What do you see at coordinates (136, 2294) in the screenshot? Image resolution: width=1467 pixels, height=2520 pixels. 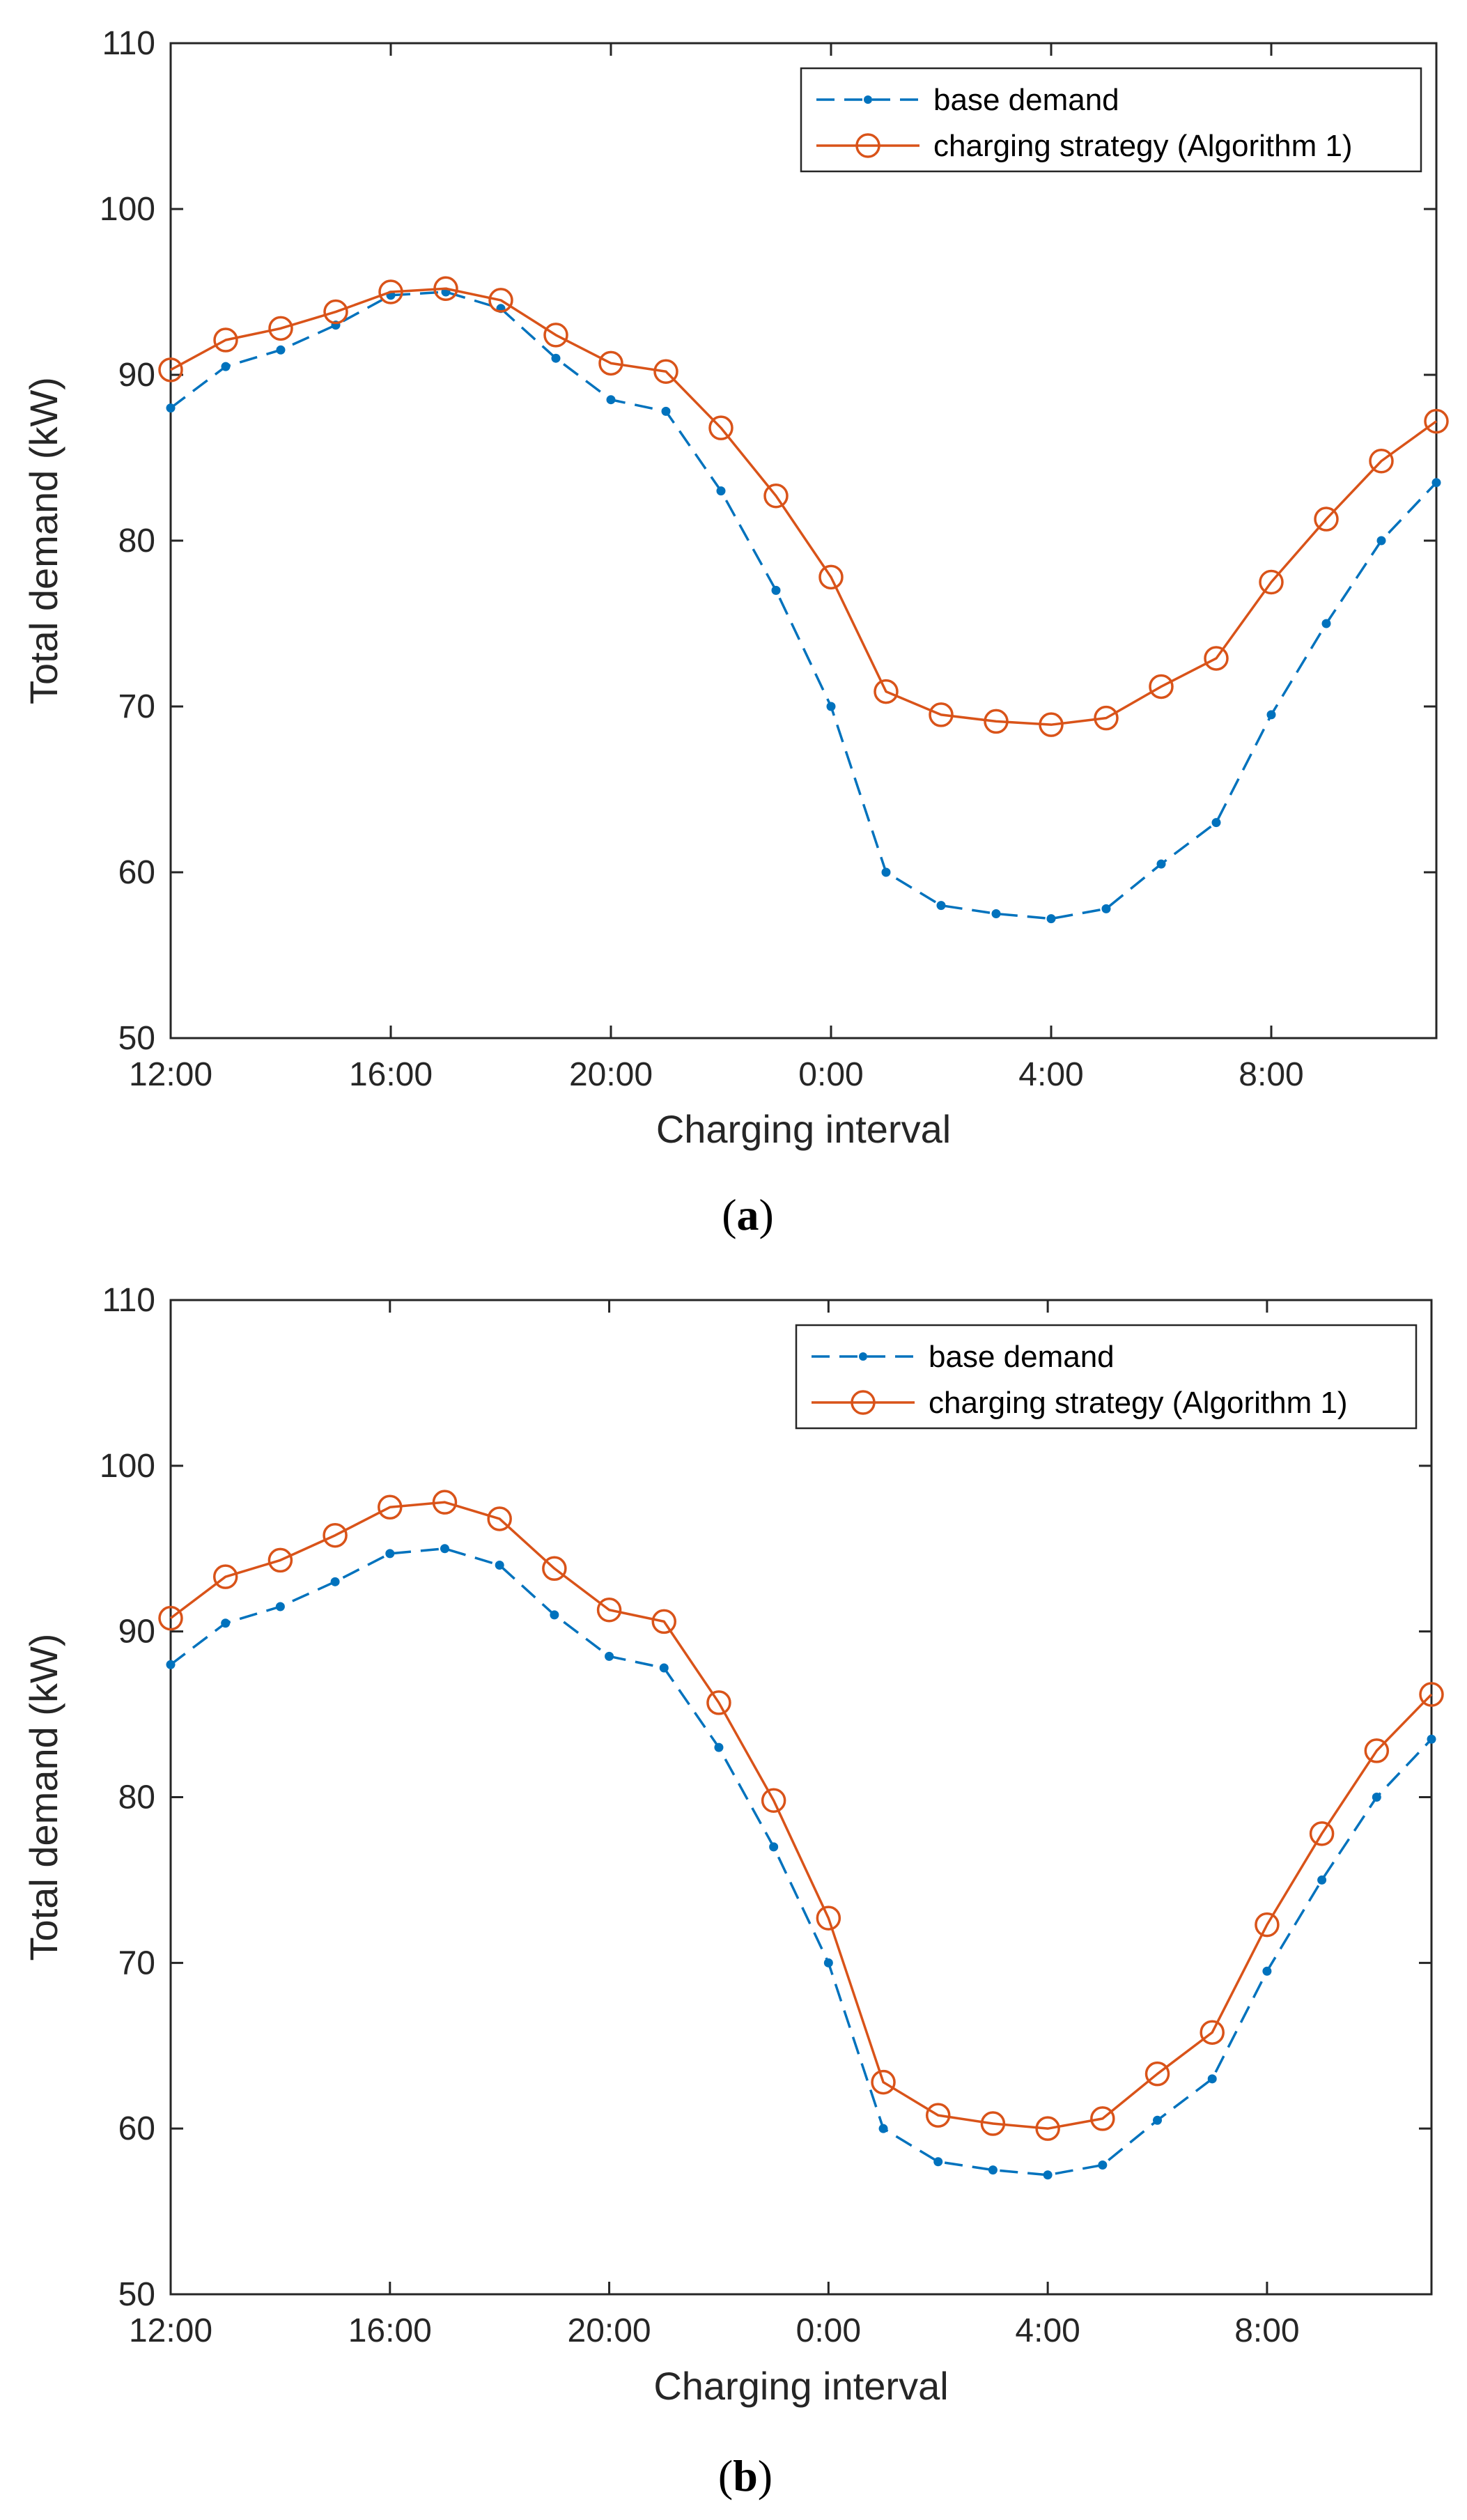 I see `y-tick-label: 50` at bounding box center [136, 2294].